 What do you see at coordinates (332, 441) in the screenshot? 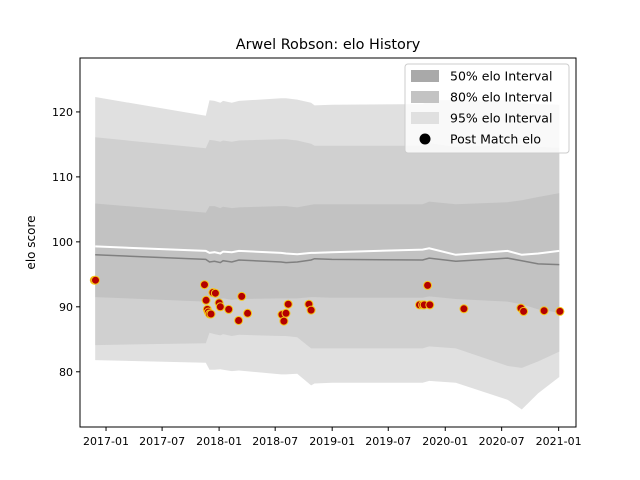
I see `x-tick-label: 2019-01` at bounding box center [332, 441].